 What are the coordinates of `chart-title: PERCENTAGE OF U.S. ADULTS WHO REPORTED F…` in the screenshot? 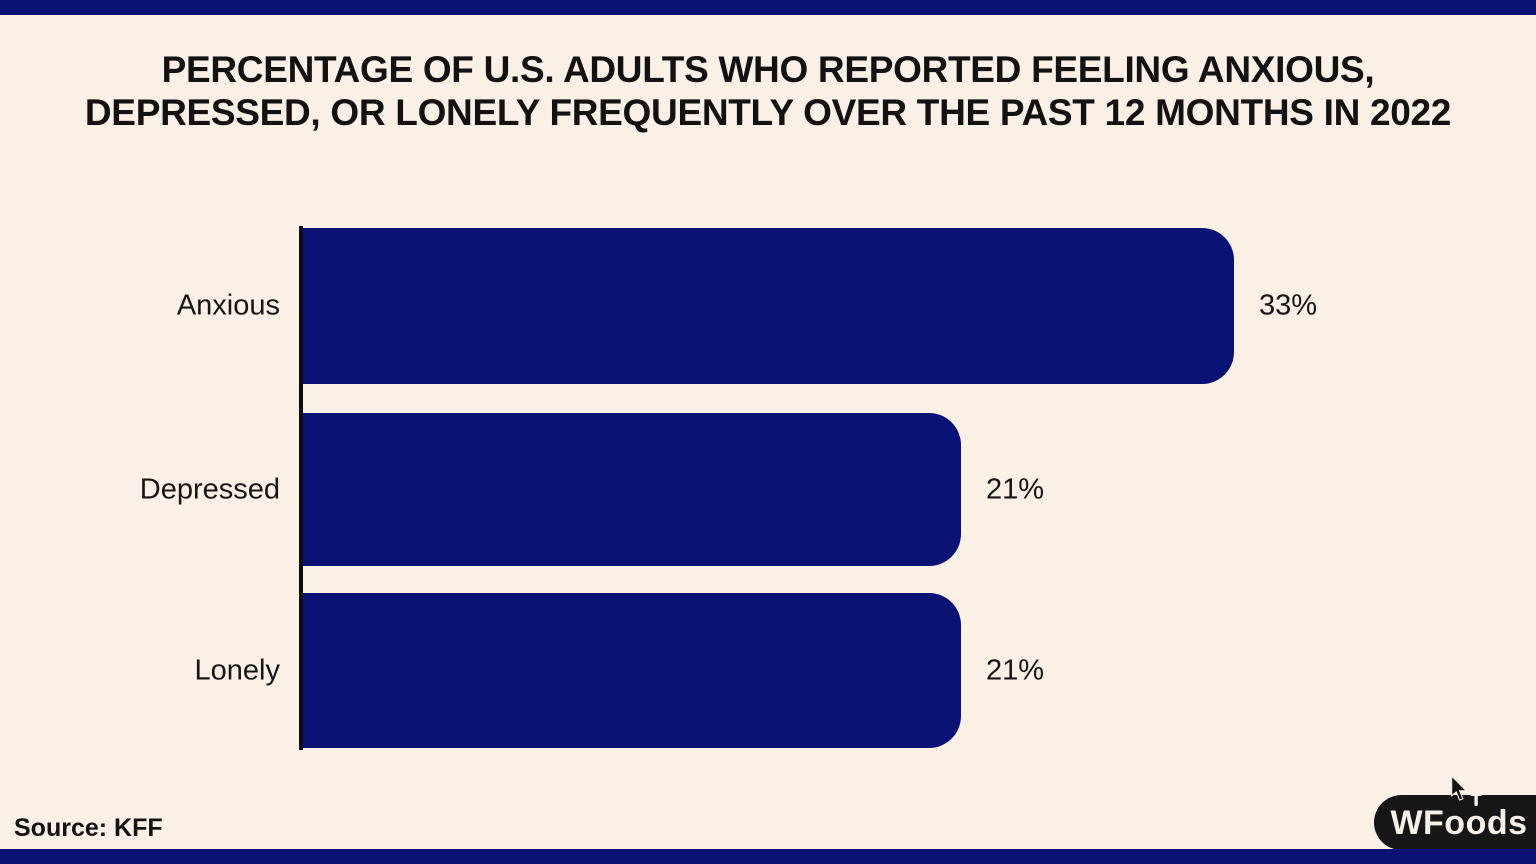 It's located at (768, 91).